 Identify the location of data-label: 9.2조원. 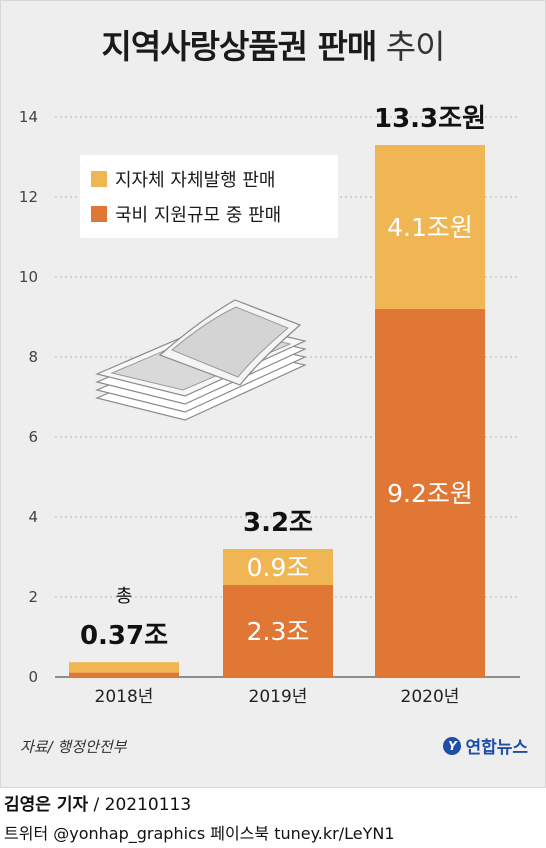
(430, 493).